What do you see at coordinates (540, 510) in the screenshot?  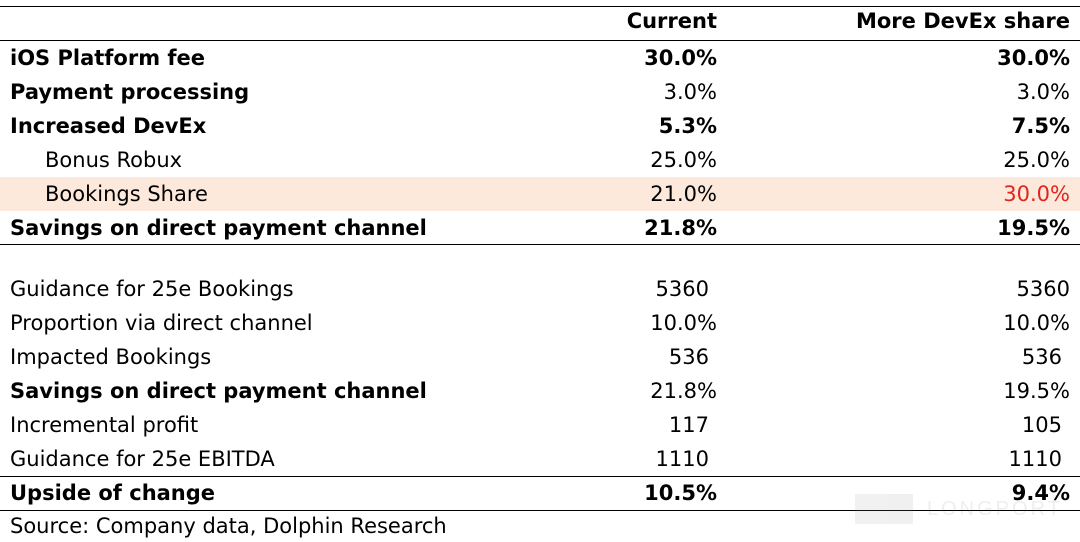 I see `bottom-rule` at bounding box center [540, 510].